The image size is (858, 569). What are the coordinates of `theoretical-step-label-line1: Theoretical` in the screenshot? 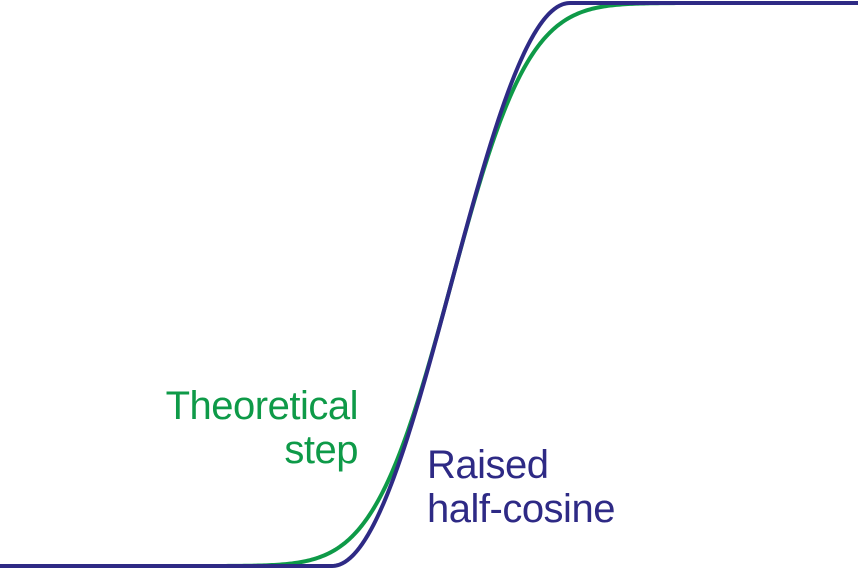 It's located at (262, 406).